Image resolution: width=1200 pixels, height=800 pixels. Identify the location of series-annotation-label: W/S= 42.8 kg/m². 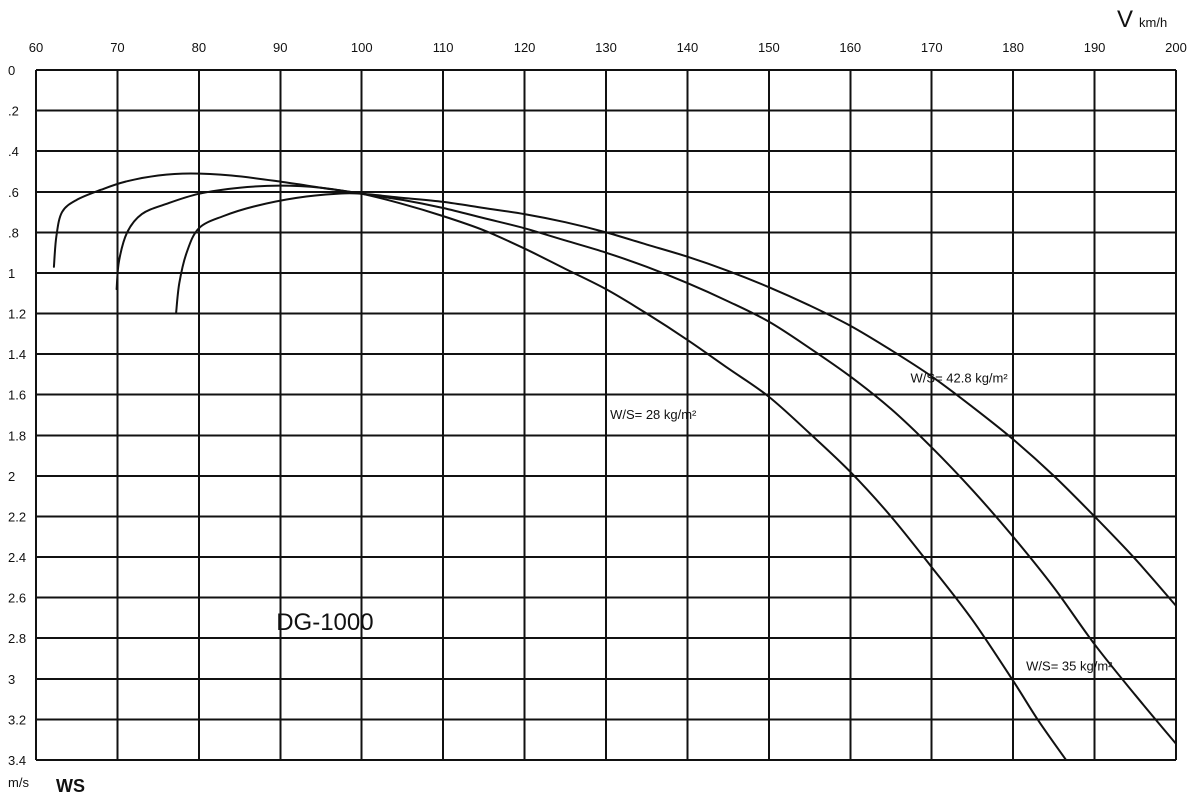
(960, 378).